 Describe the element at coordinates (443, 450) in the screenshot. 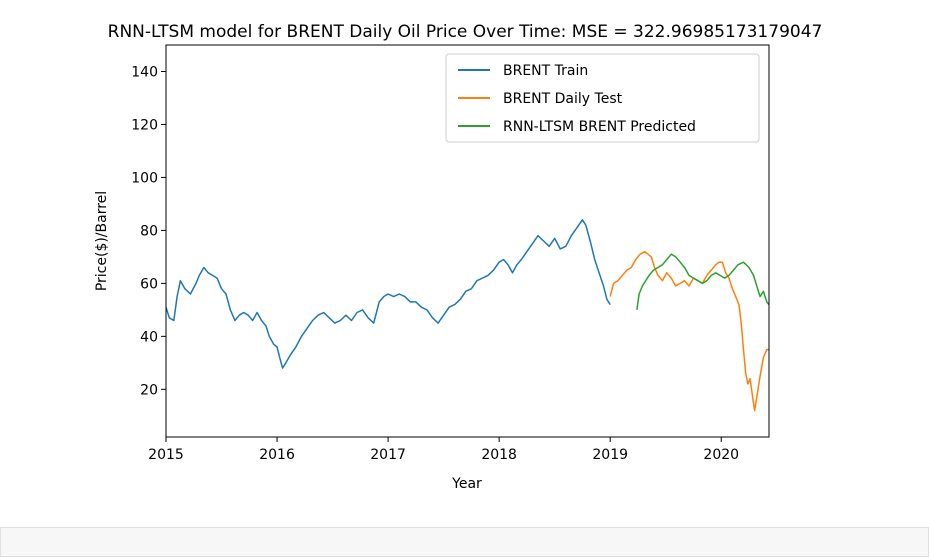

I see `x-axis-ticks: 2015 2016 2017 2018 2019 2020` at that location.